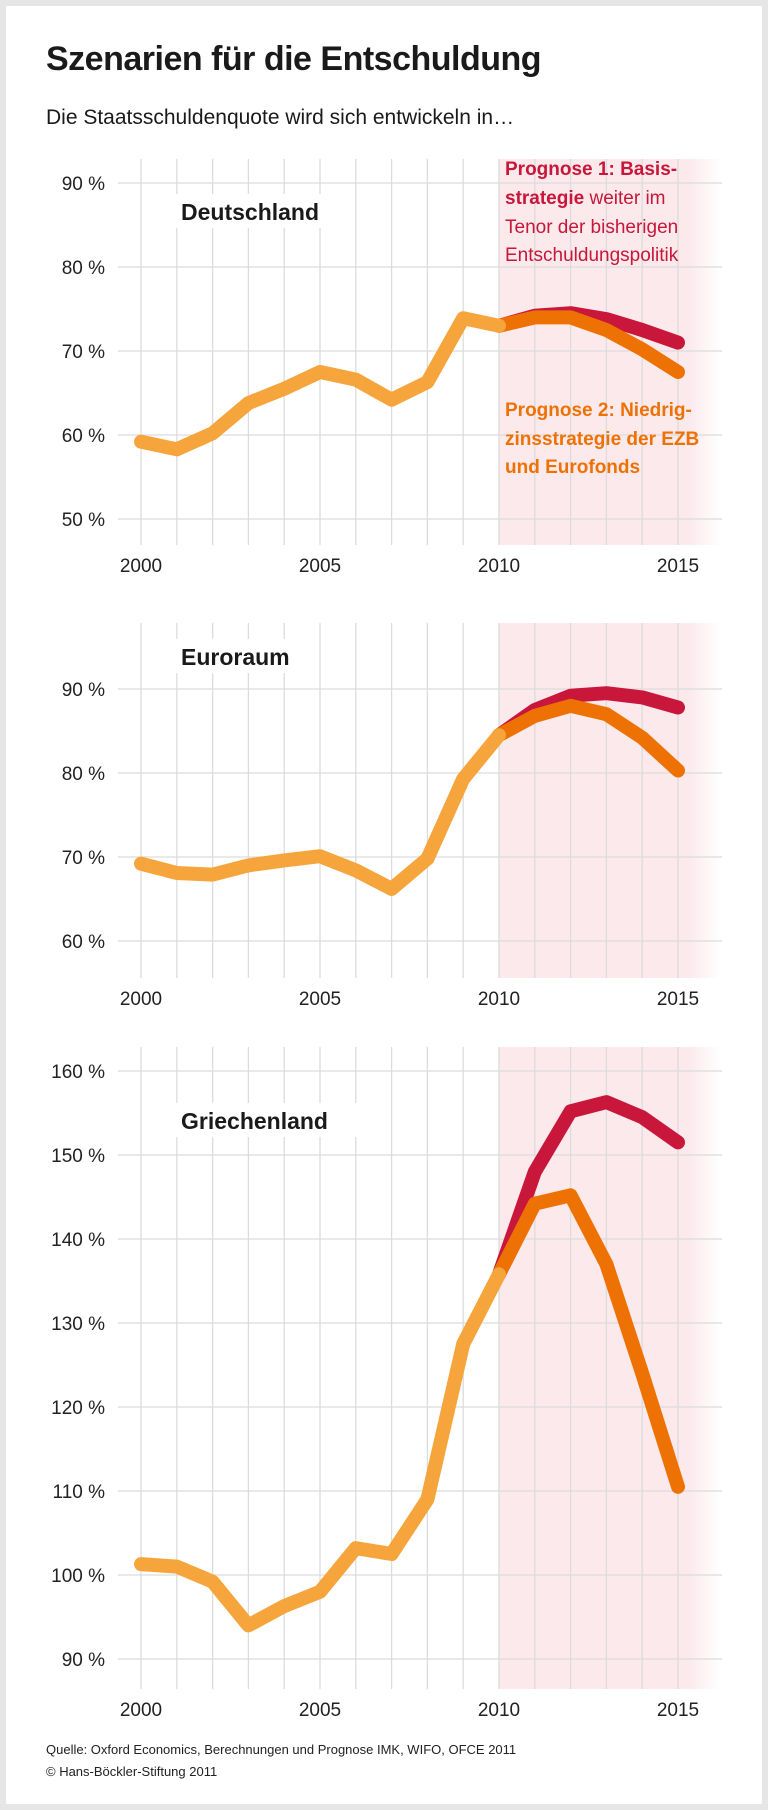  I want to click on legend-prognose-1-line-2: strategie weiter im, so click(585, 198).